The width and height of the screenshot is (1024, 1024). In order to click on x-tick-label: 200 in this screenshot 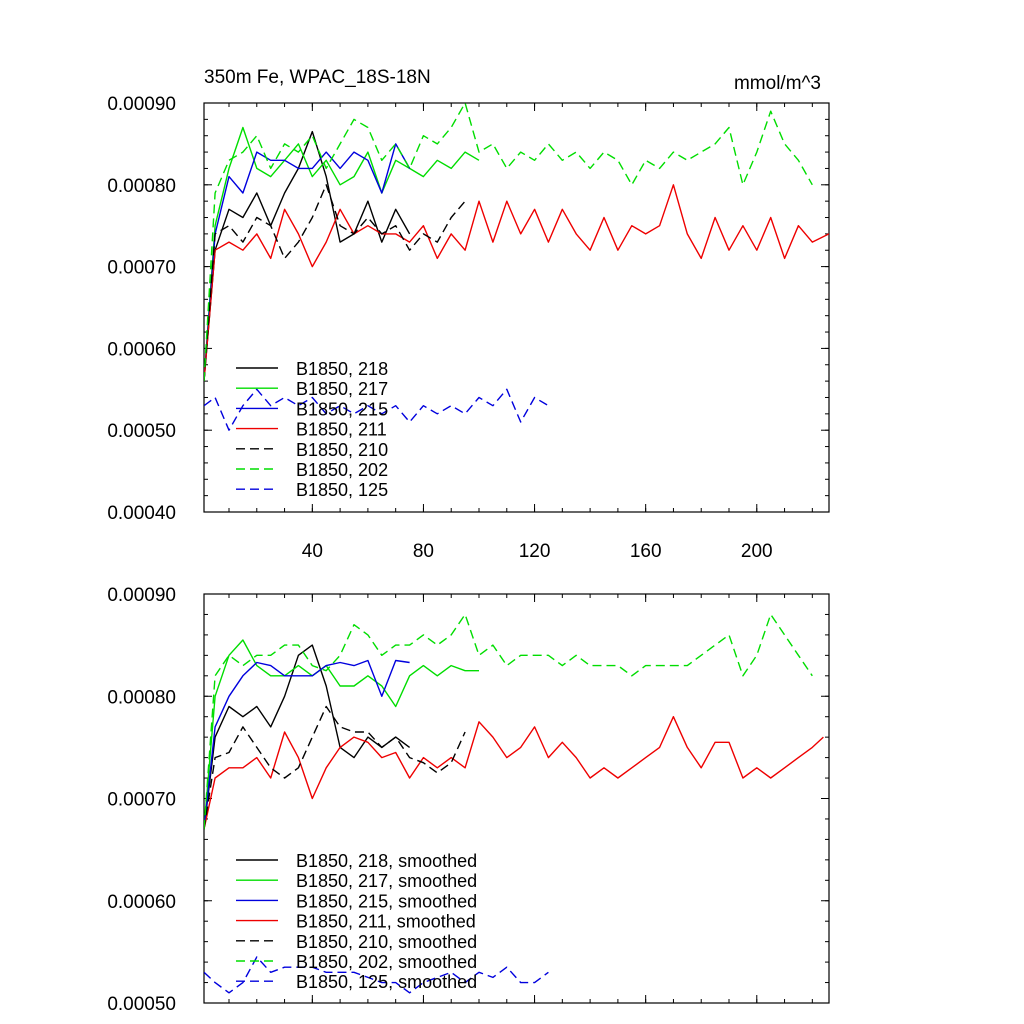, I will do `click(757, 551)`.